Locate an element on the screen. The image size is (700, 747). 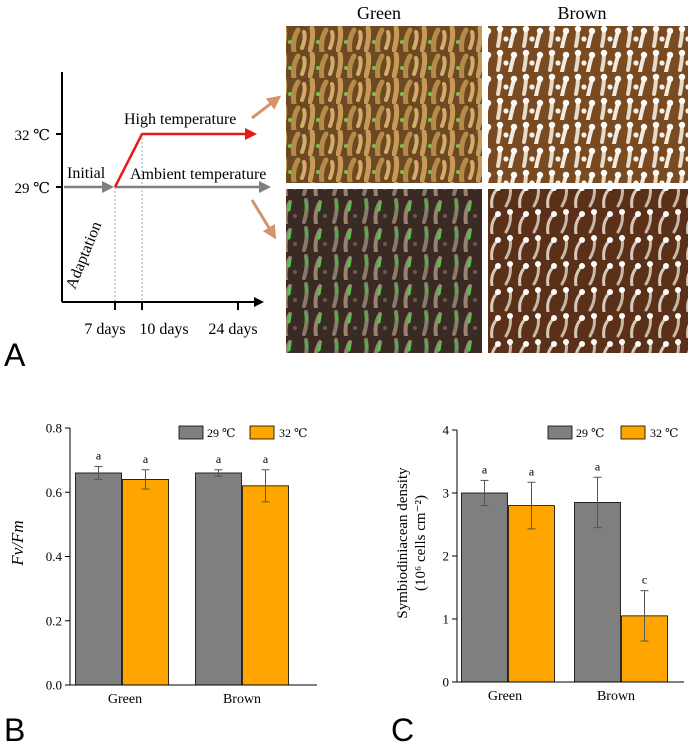
chart-b-ytick-label: 0.2 is located at coordinates (54, 620).